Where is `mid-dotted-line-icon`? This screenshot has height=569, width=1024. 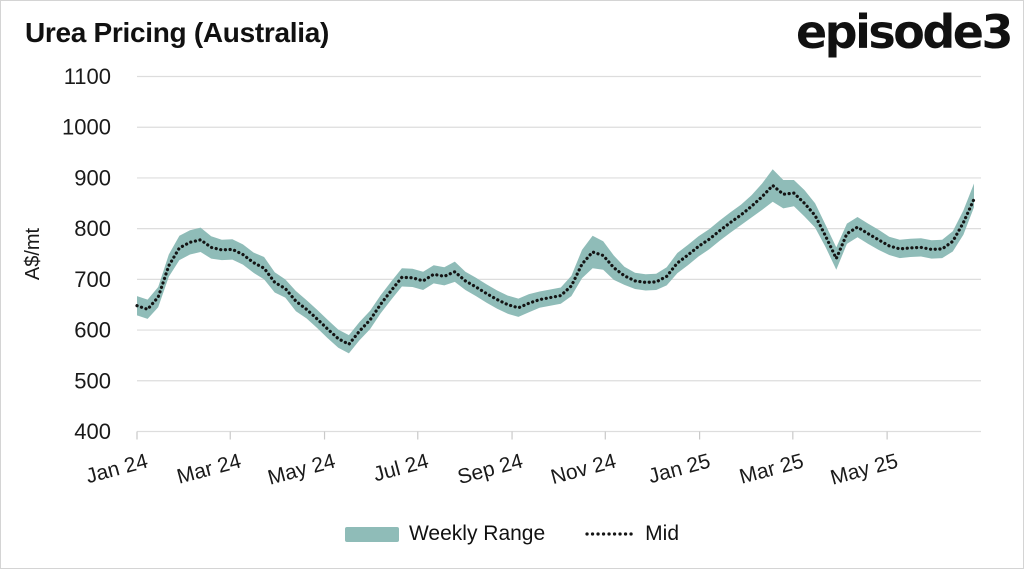
mid-dotted-line-icon is located at coordinates (610, 534).